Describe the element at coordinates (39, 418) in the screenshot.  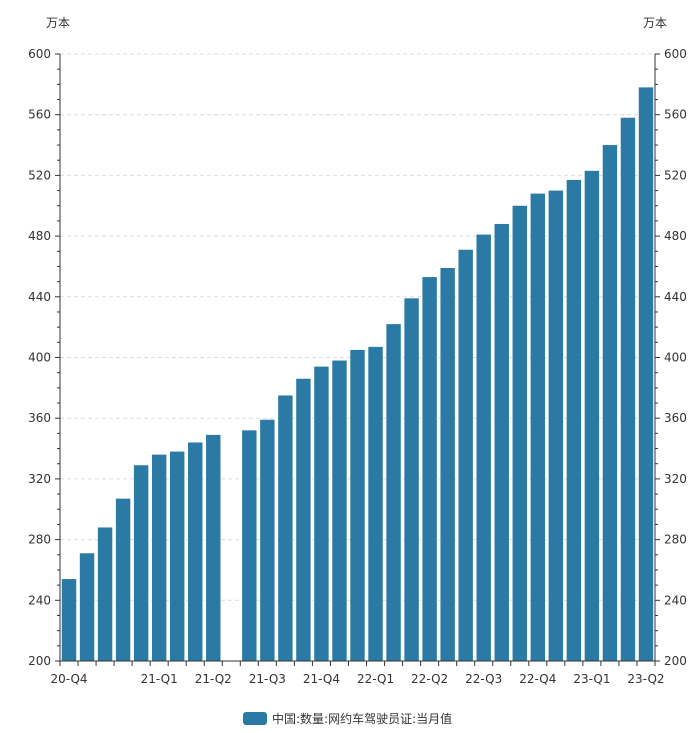
I see `y-tick-label-left: 360` at that location.